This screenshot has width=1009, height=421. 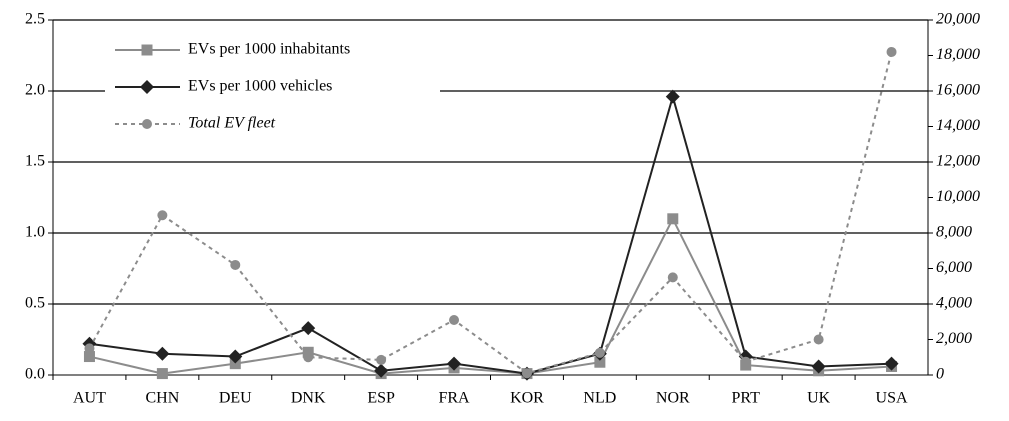 What do you see at coordinates (35, 161) in the screenshot?
I see `y-tick-label: 1.5` at bounding box center [35, 161].